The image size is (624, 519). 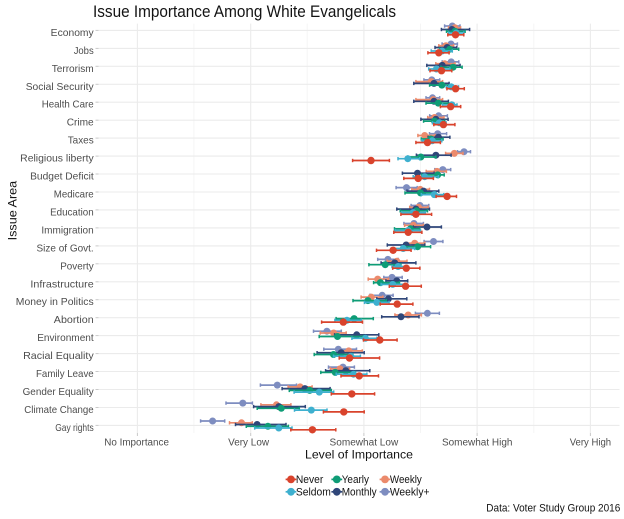 What do you see at coordinates (73, 69) in the screenshot?
I see `svg-text: Terrorism` at bounding box center [73, 69].